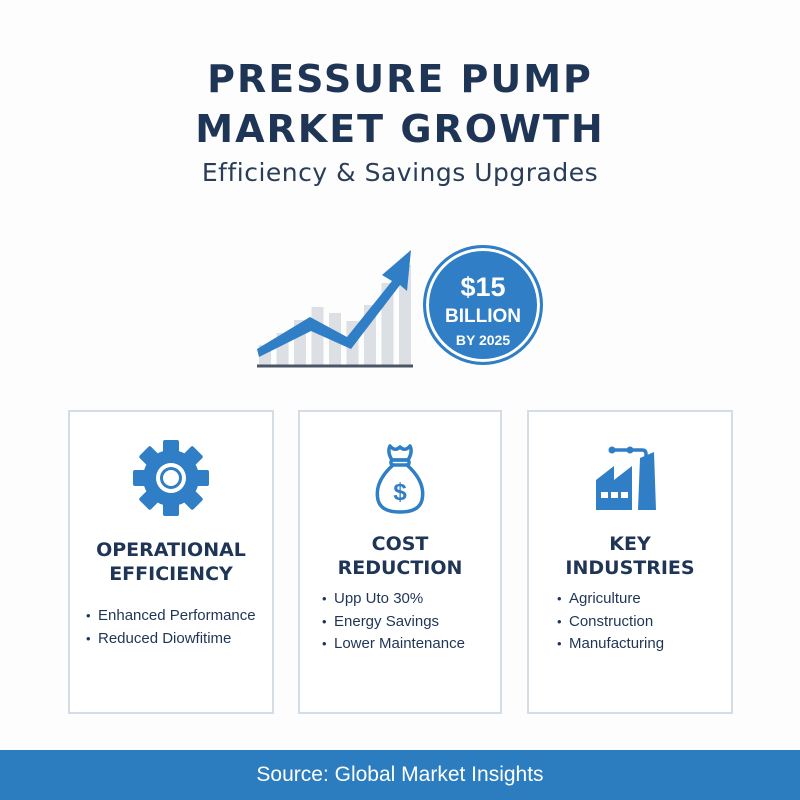  I want to click on gear-icon, so click(171, 478).